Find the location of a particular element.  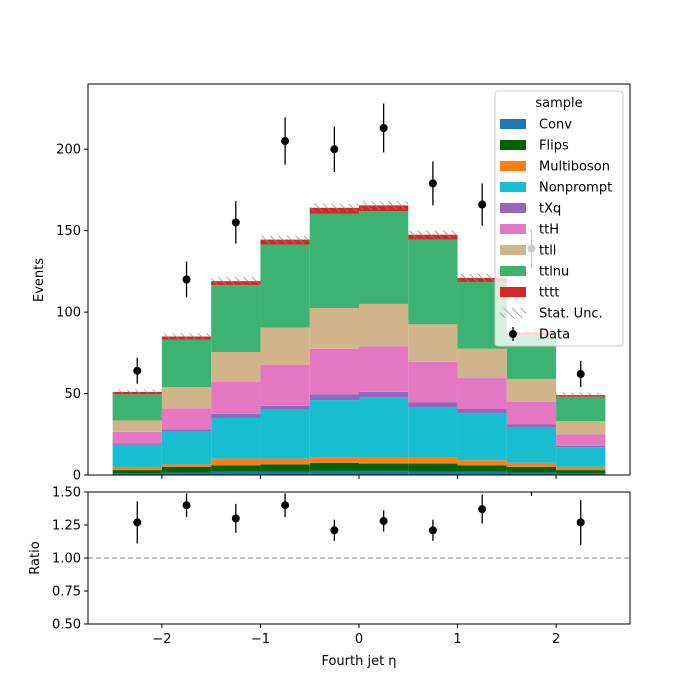

ratio-points is located at coordinates (359, 512).